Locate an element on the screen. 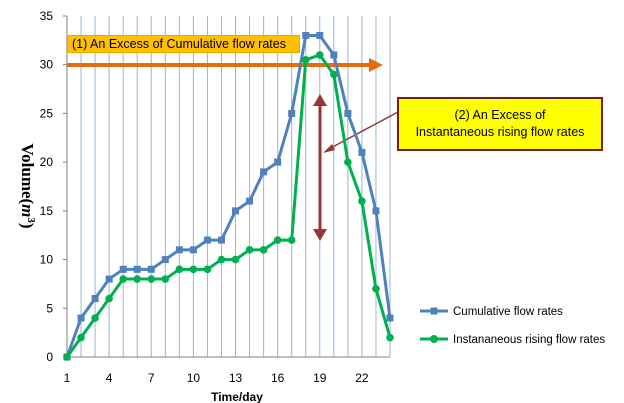 The width and height of the screenshot is (624, 403). y-tick-labels: 0 5 10 15 20 25 30 35 is located at coordinates (47, 186).